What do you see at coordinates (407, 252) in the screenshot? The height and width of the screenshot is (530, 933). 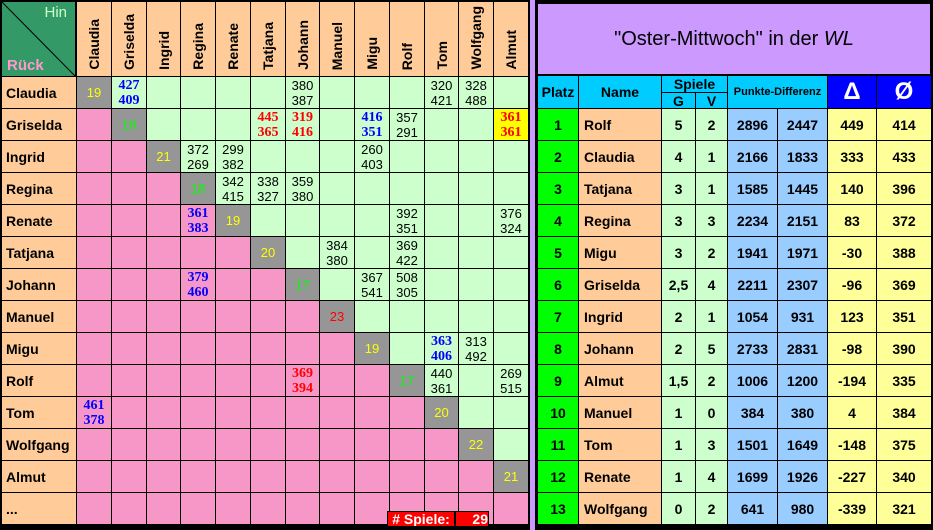 I see `result-cell: 369 422` at bounding box center [407, 252].